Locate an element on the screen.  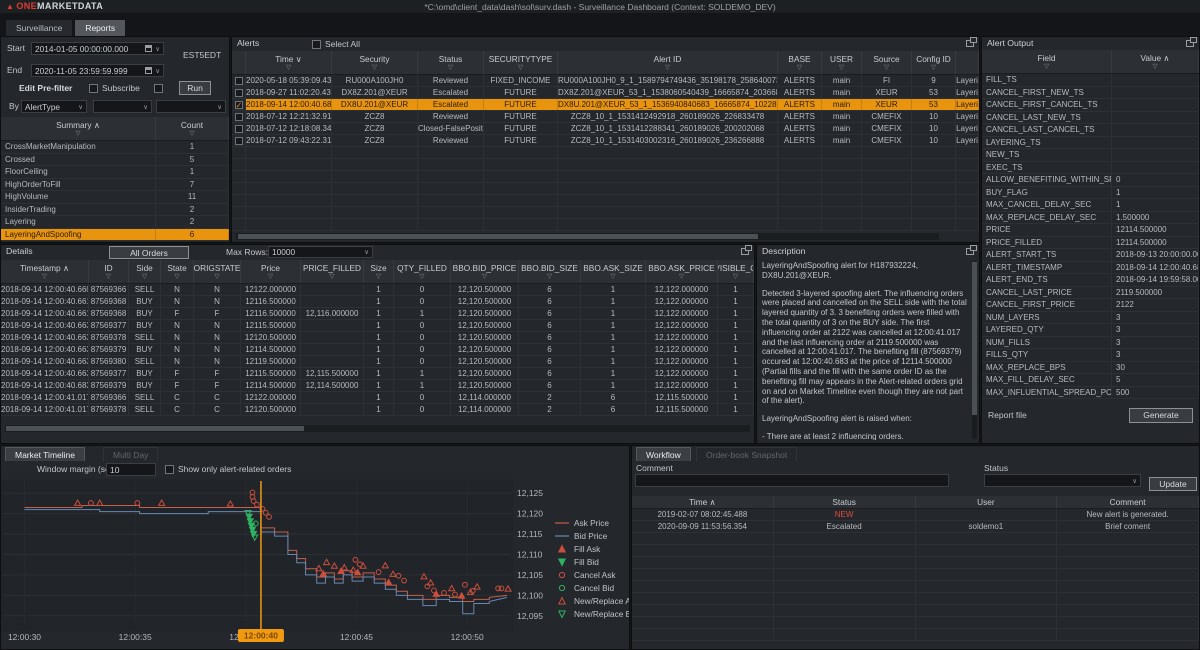
column-header: Time ∨ ▽ is located at coordinates (289, 62).